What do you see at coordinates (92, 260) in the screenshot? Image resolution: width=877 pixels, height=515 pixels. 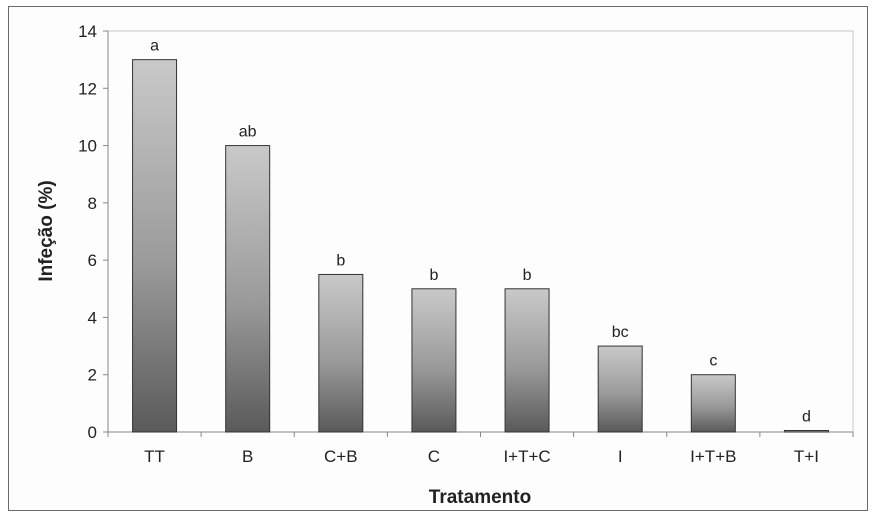 I see `y-tick-label: 6` at bounding box center [92, 260].